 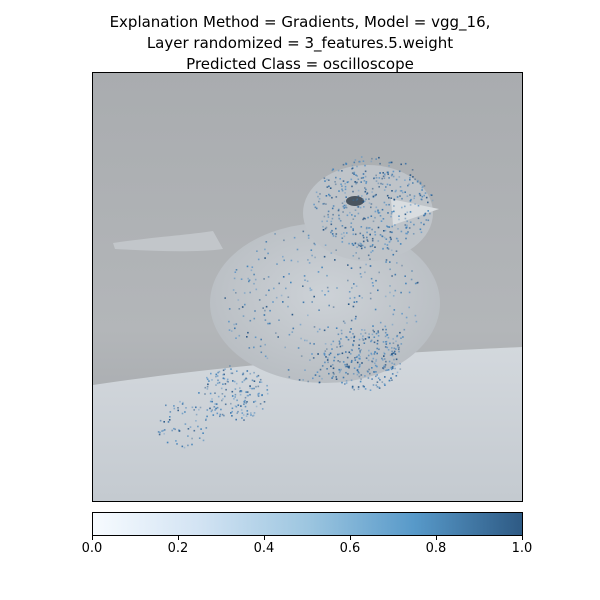 What do you see at coordinates (178, 548) in the screenshot?
I see `colorbar-tick-label: 0.2` at bounding box center [178, 548].